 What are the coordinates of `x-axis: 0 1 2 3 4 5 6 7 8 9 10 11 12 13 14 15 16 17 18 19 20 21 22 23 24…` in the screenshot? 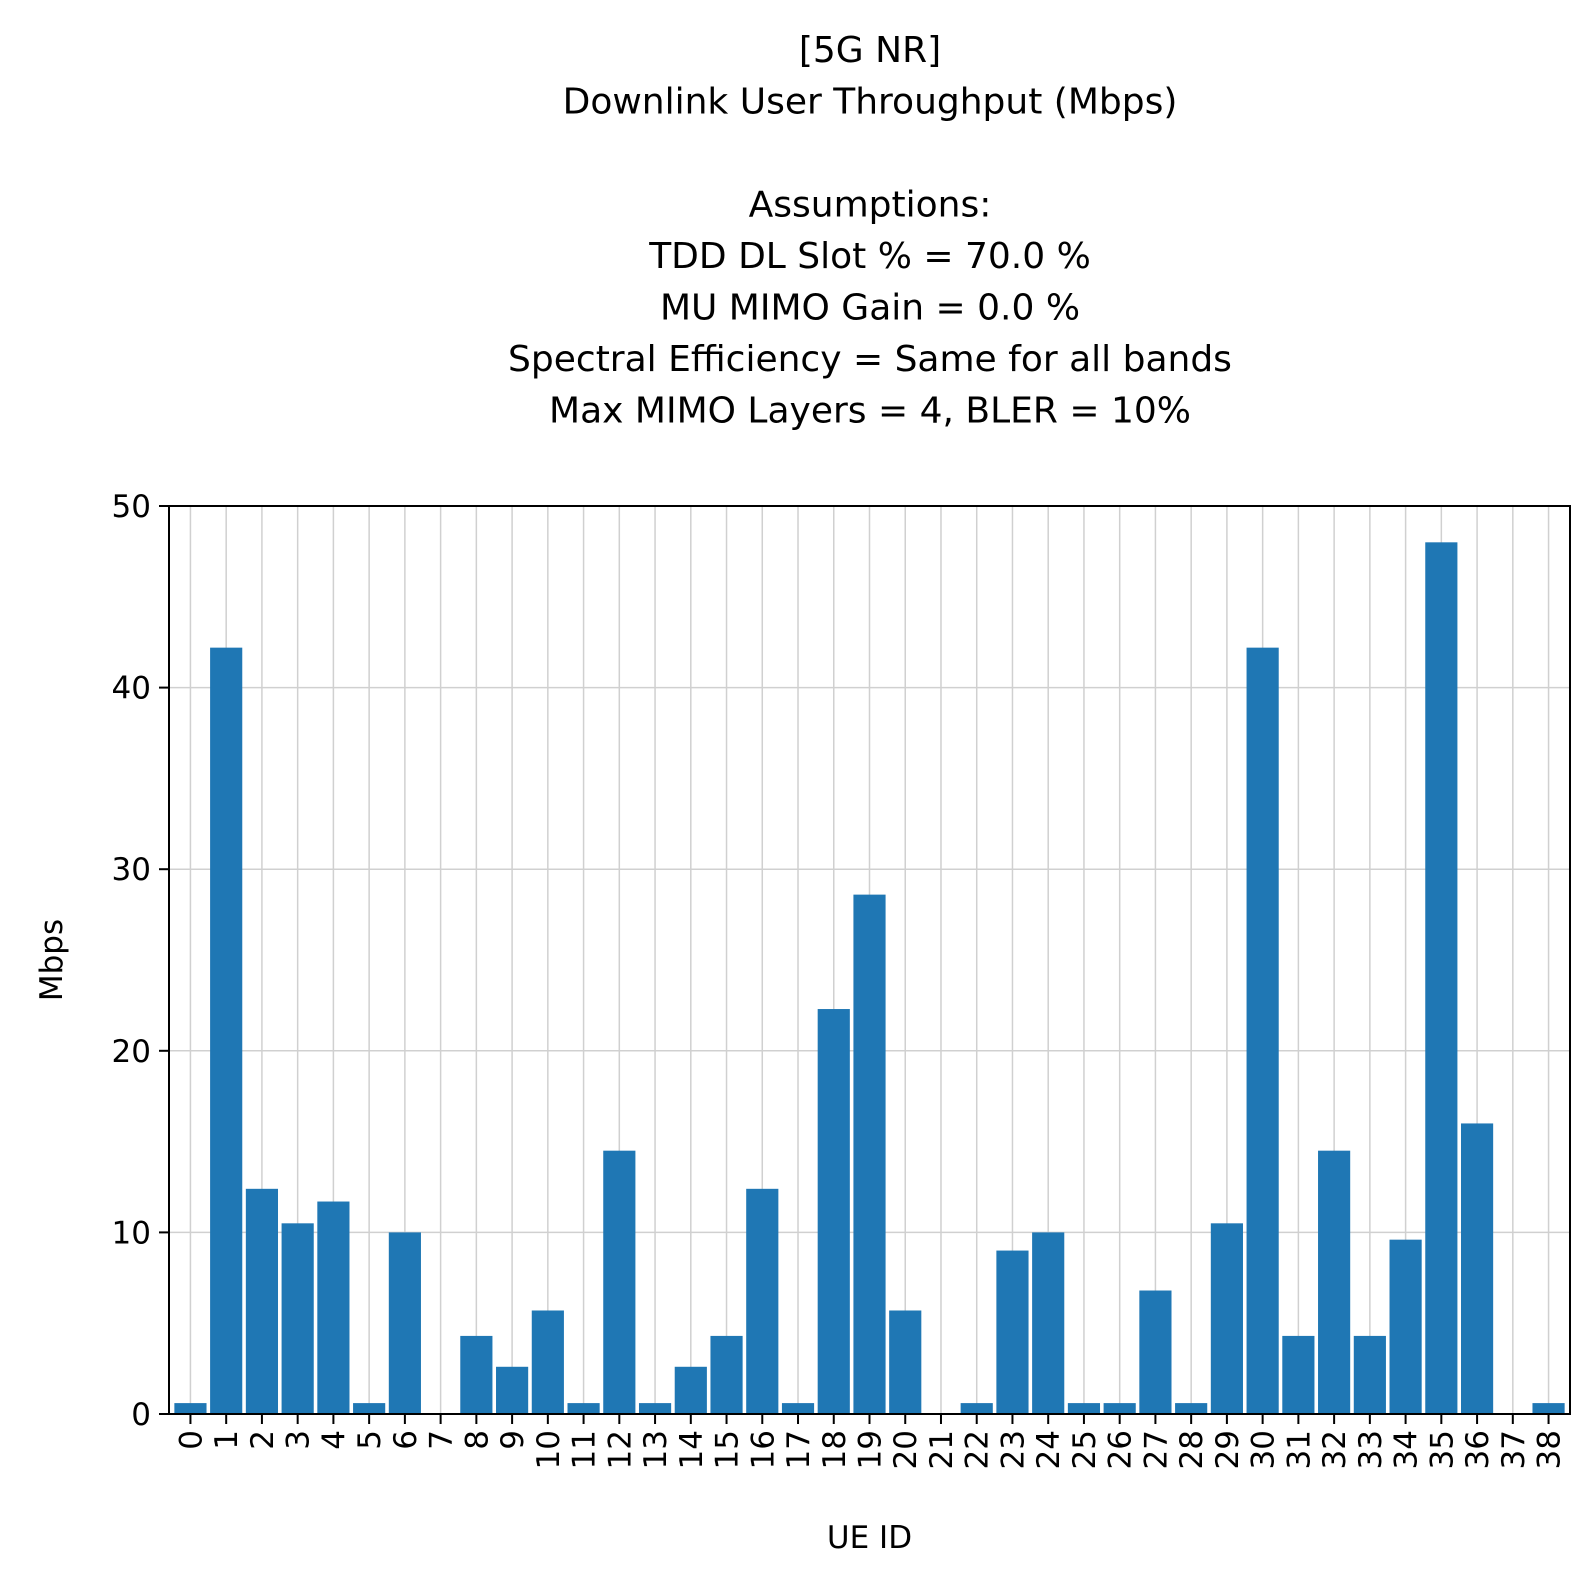 It's located at (870, 1441).